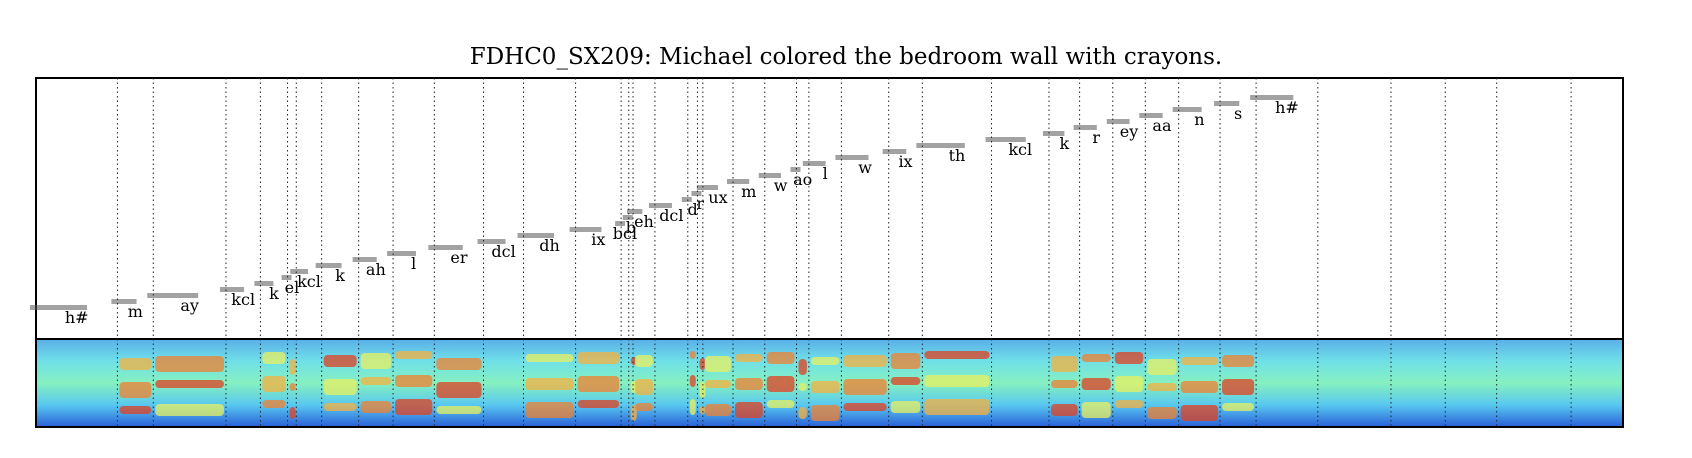 This screenshot has height=458, width=1692. What do you see at coordinates (458, 257) in the screenshot?
I see `phone-label: er` at bounding box center [458, 257].